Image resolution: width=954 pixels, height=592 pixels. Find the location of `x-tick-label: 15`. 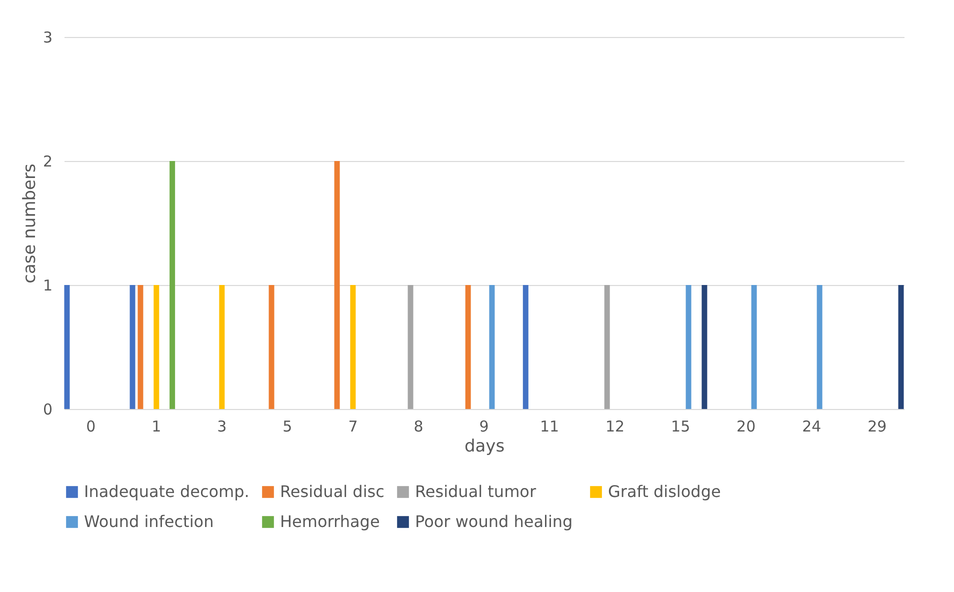

x-tick-label: 15 is located at coordinates (680, 427).